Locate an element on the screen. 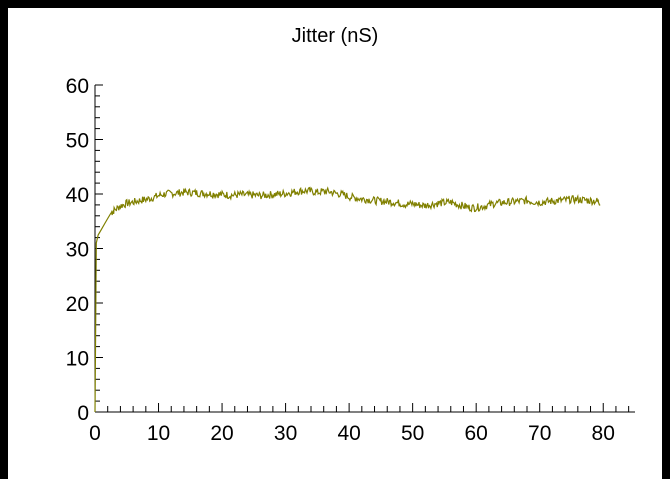  x-tick-label: 50 is located at coordinates (412, 433).